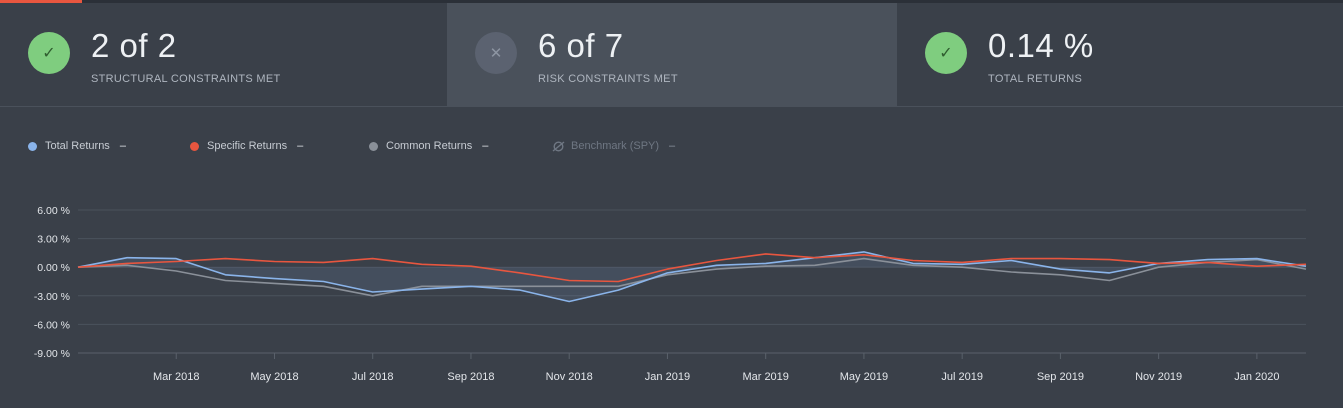 This screenshot has height=408, width=1343. What do you see at coordinates (558, 146) in the screenshot?
I see `hidden-series-icon` at bounding box center [558, 146].